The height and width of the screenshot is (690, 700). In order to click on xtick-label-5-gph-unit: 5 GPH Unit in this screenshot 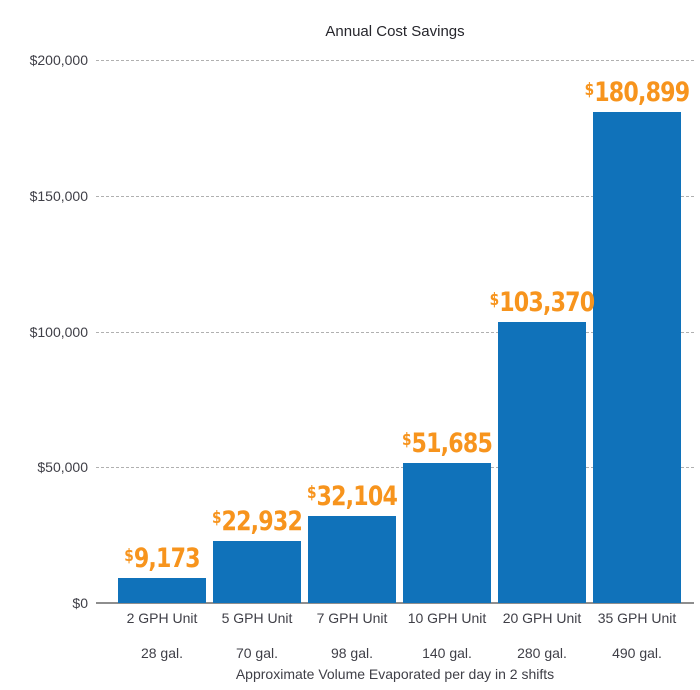, I will do `click(257, 618)`.